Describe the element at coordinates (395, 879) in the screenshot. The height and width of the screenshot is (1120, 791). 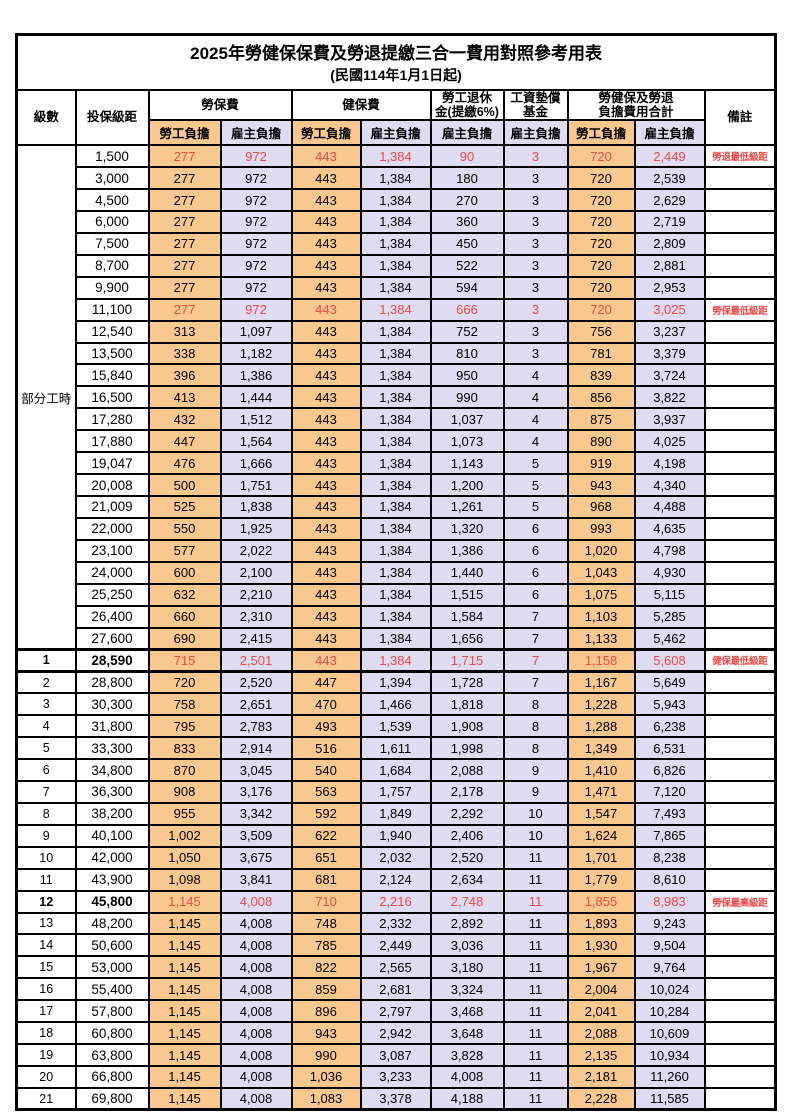
I see `value-cell: 2,124` at that location.